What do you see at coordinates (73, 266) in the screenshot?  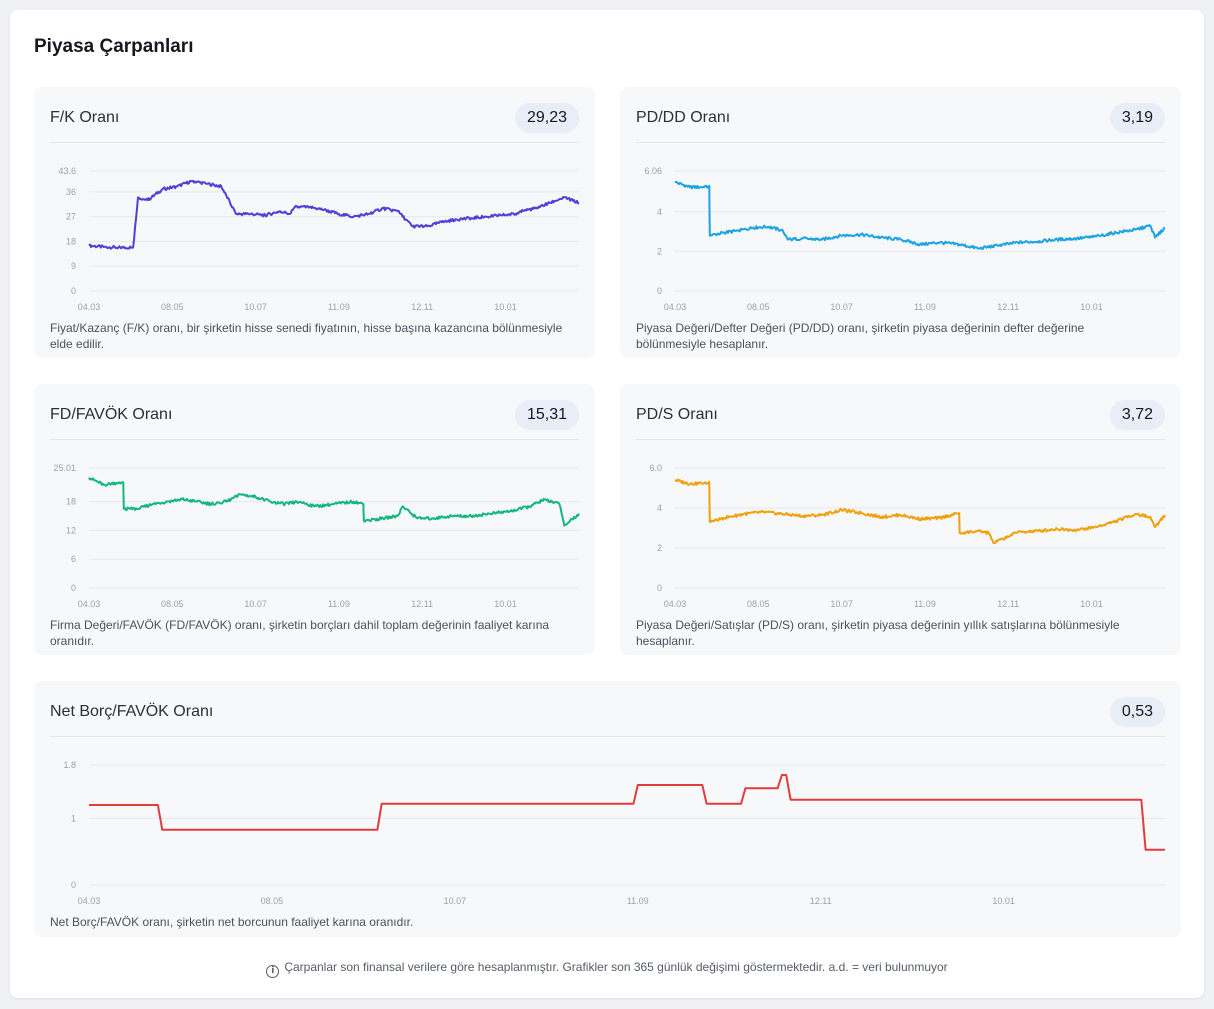 I see `y-tick-label: 9` at bounding box center [73, 266].